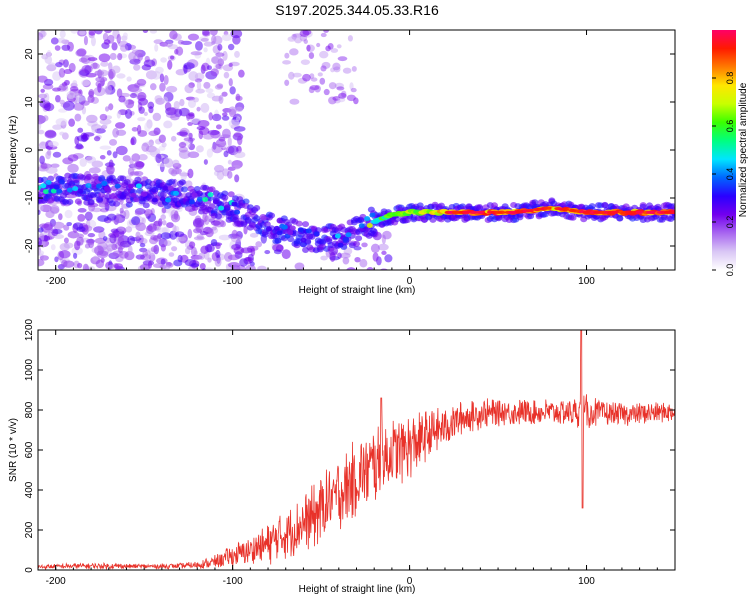 This screenshot has width=750, height=605. Describe the element at coordinates (724, 150) in the screenshot. I see `colorbar-scale` at that location.